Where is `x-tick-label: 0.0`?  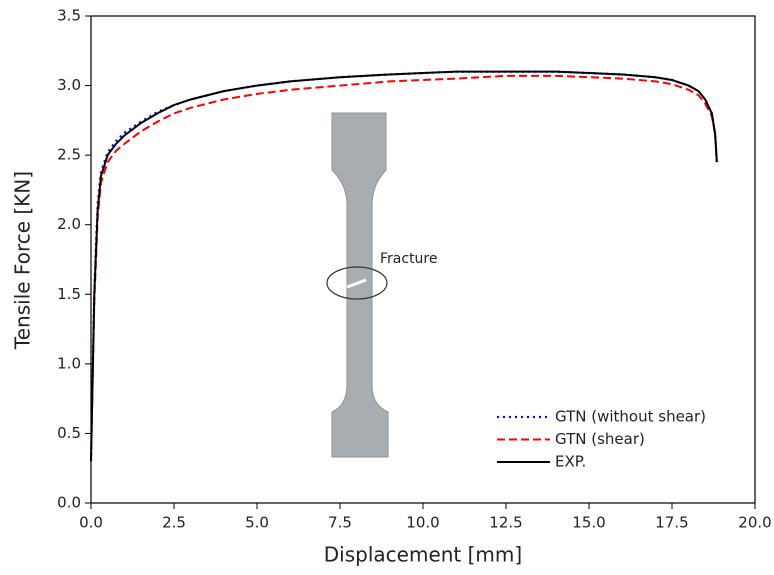
x-tick-label: 0.0 is located at coordinates (91, 523).